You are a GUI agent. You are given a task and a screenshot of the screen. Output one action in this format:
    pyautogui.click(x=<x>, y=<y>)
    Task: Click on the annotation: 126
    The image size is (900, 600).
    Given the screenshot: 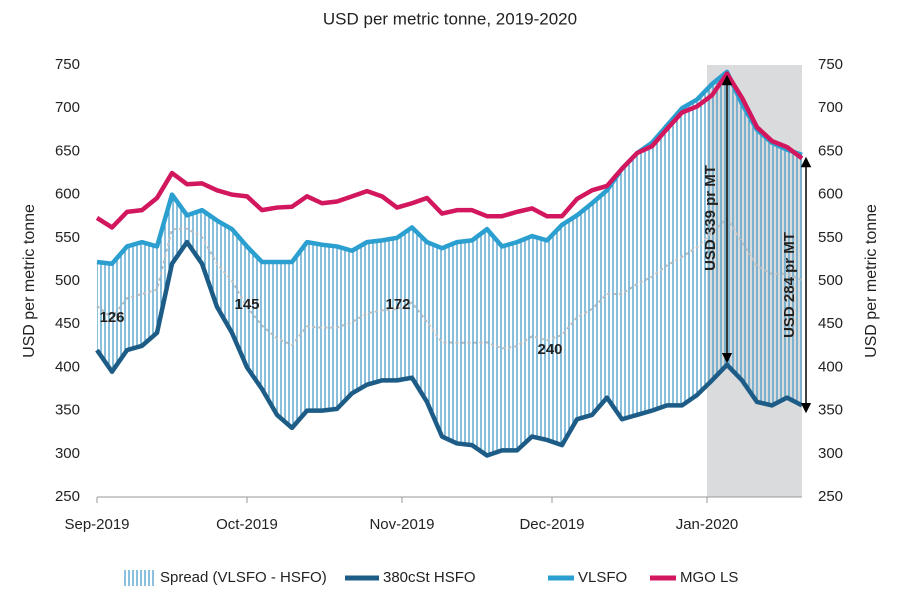 What is the action you would take?
    pyautogui.click(x=111, y=317)
    